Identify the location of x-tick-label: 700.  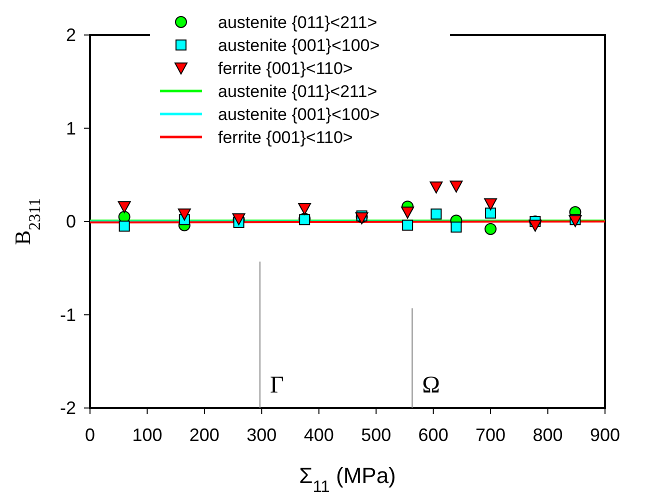
(491, 435).